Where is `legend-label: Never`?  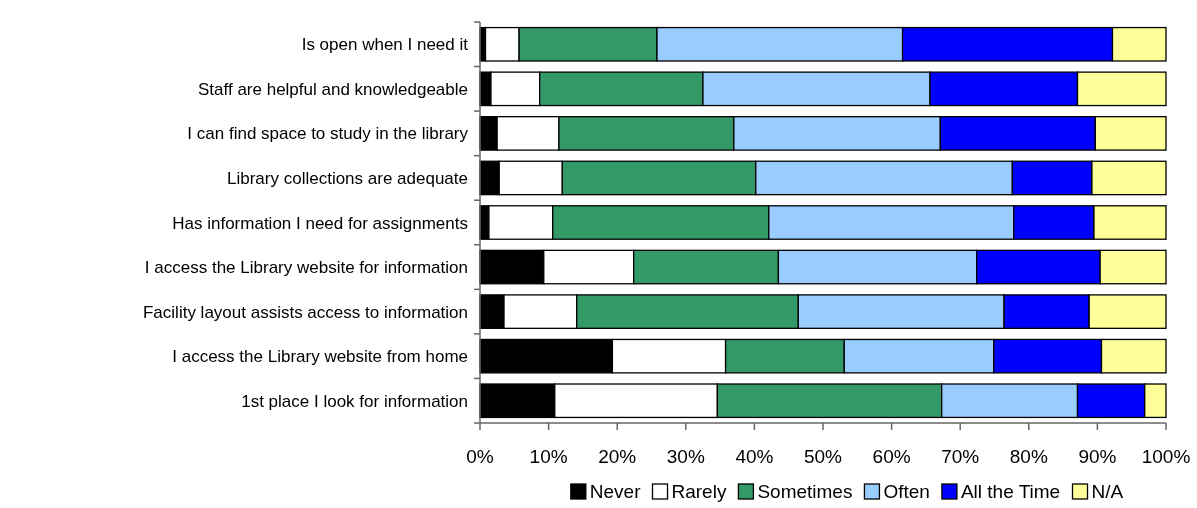 legend-label: Never is located at coordinates (615, 491).